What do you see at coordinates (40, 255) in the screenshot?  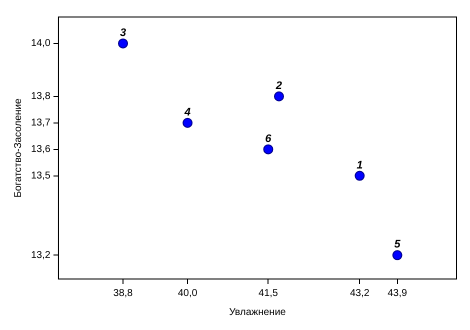 I see `y-tick-label: 13,2` at bounding box center [40, 255].